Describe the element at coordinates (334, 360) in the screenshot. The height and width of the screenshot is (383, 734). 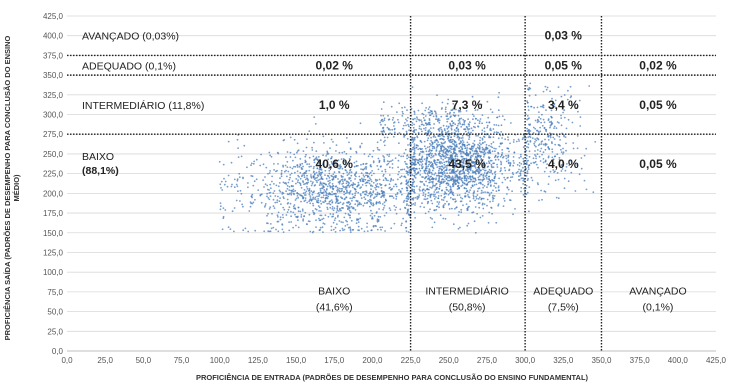
I see `x-tick-label: 175,0` at that location.